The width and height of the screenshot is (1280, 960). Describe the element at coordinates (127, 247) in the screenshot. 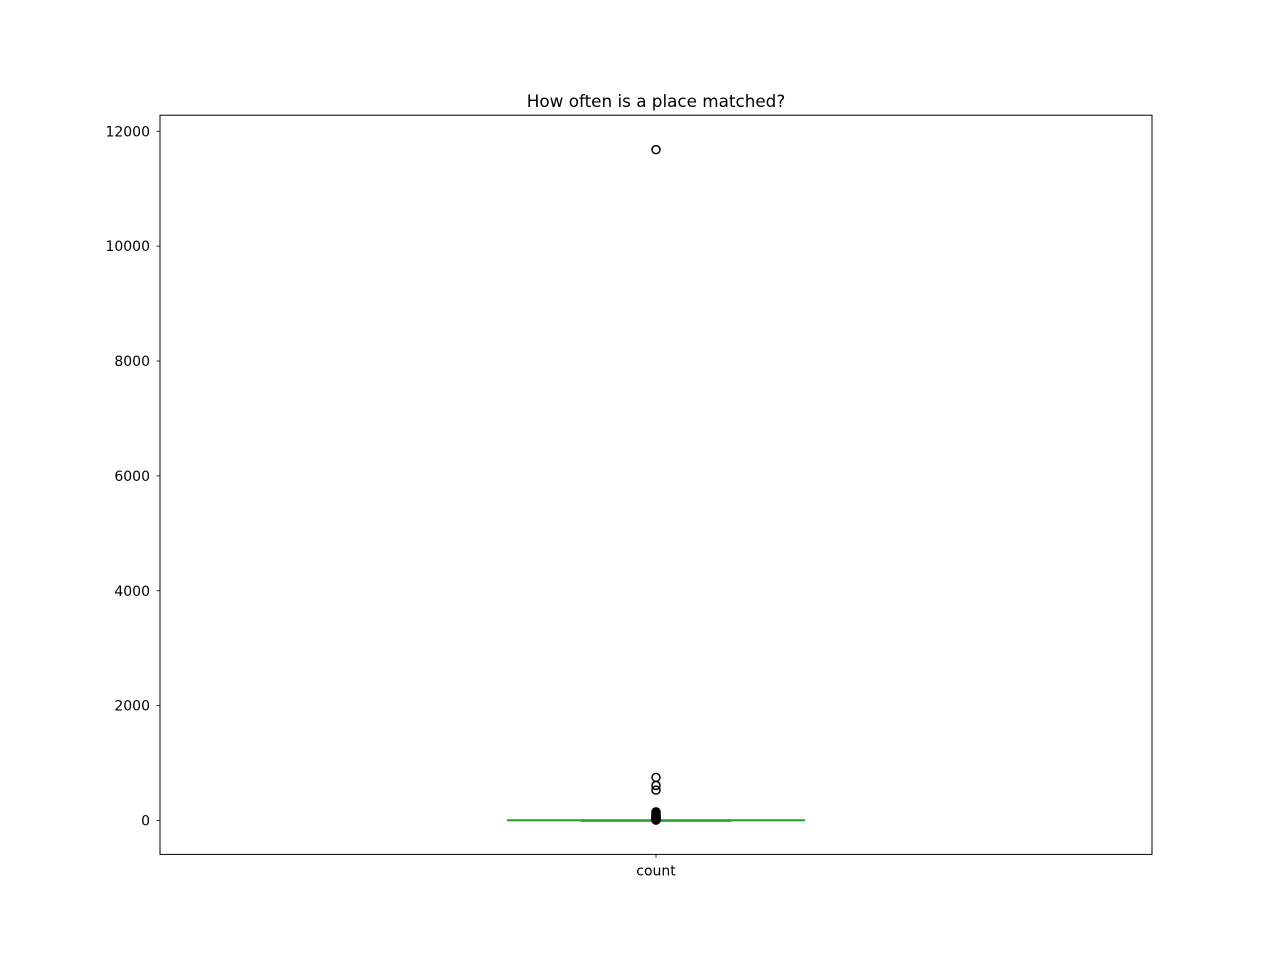

I see `y-tick-label: 10000` at that location.